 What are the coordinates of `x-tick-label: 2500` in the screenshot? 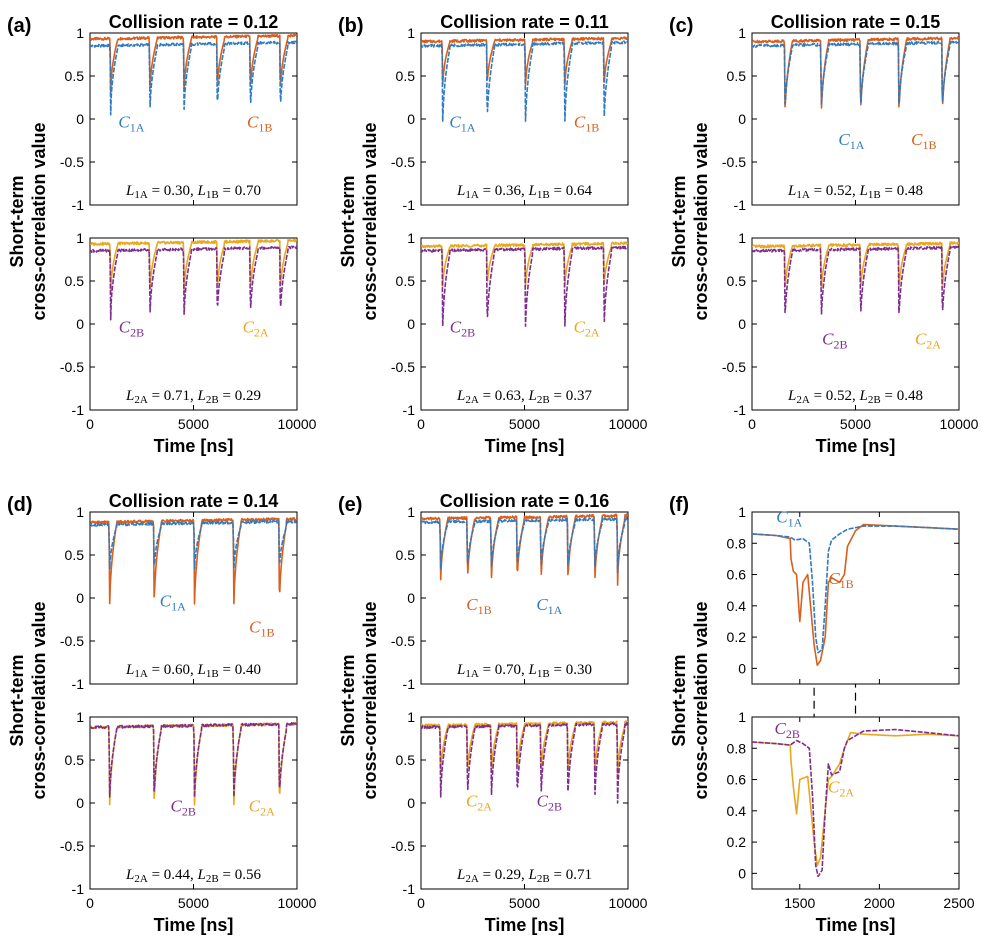 It's located at (958, 903).